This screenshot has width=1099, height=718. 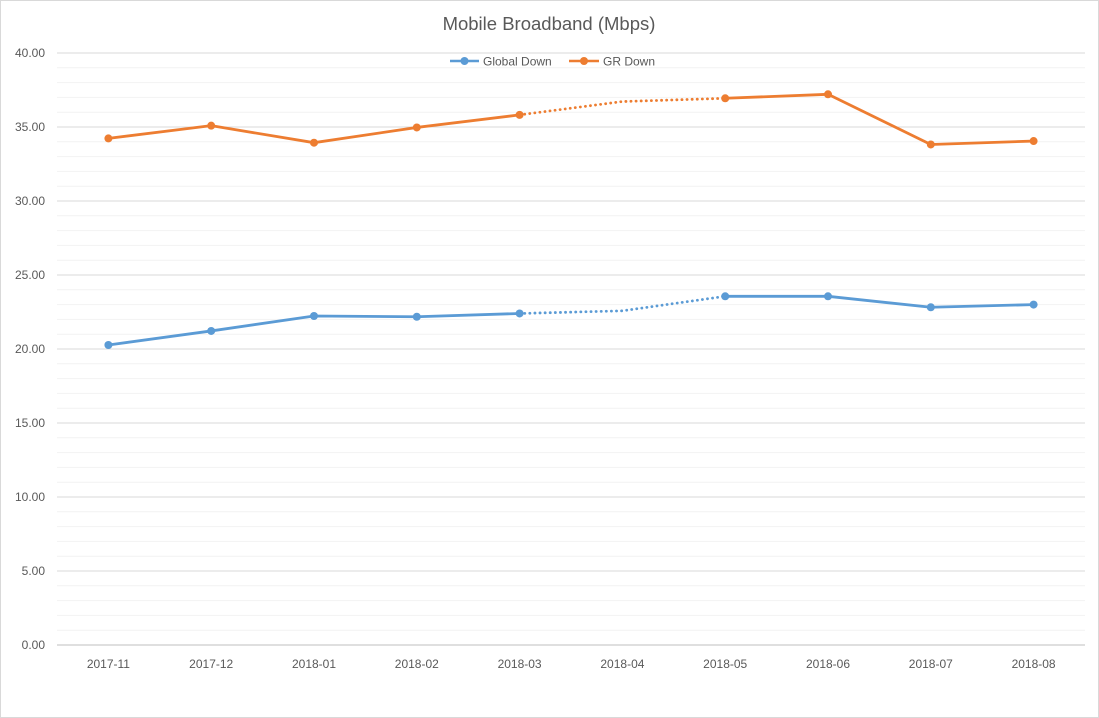 I want to click on legend-marker-global-down, so click(x=464, y=61).